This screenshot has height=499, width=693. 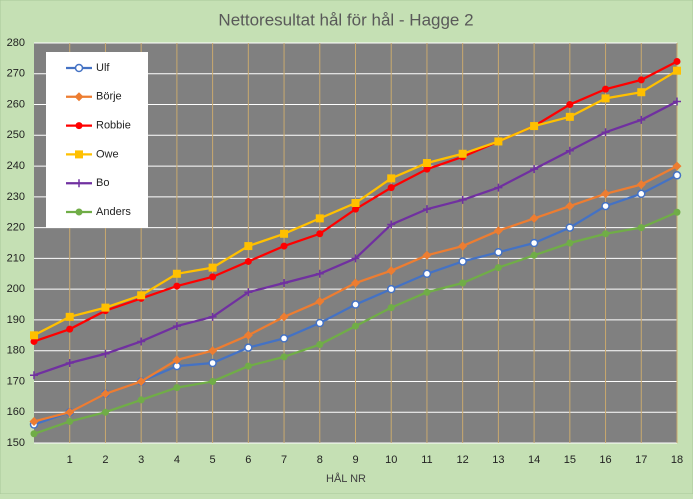 I want to click on y-tick-label: 190, so click(x=16, y=320).